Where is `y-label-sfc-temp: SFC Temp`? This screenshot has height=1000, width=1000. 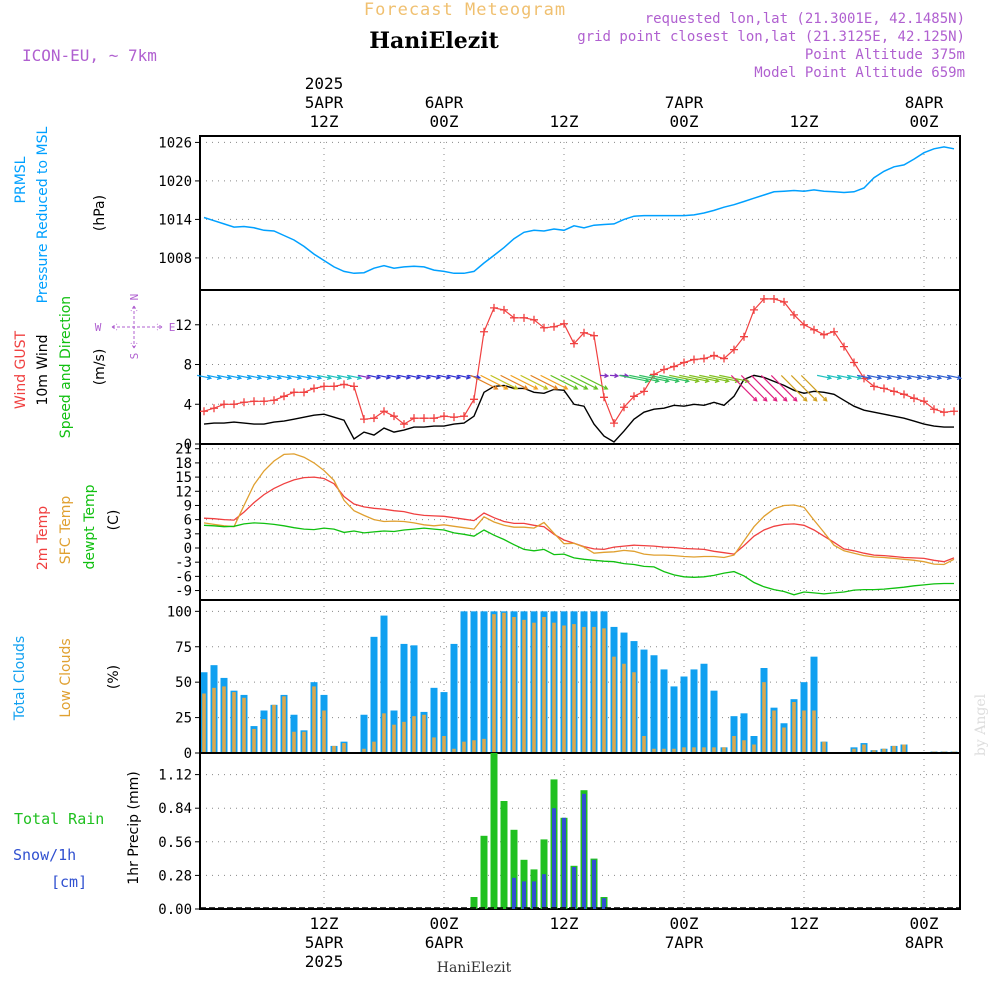 y-label-sfc-temp: SFC Temp is located at coordinates (66, 530).